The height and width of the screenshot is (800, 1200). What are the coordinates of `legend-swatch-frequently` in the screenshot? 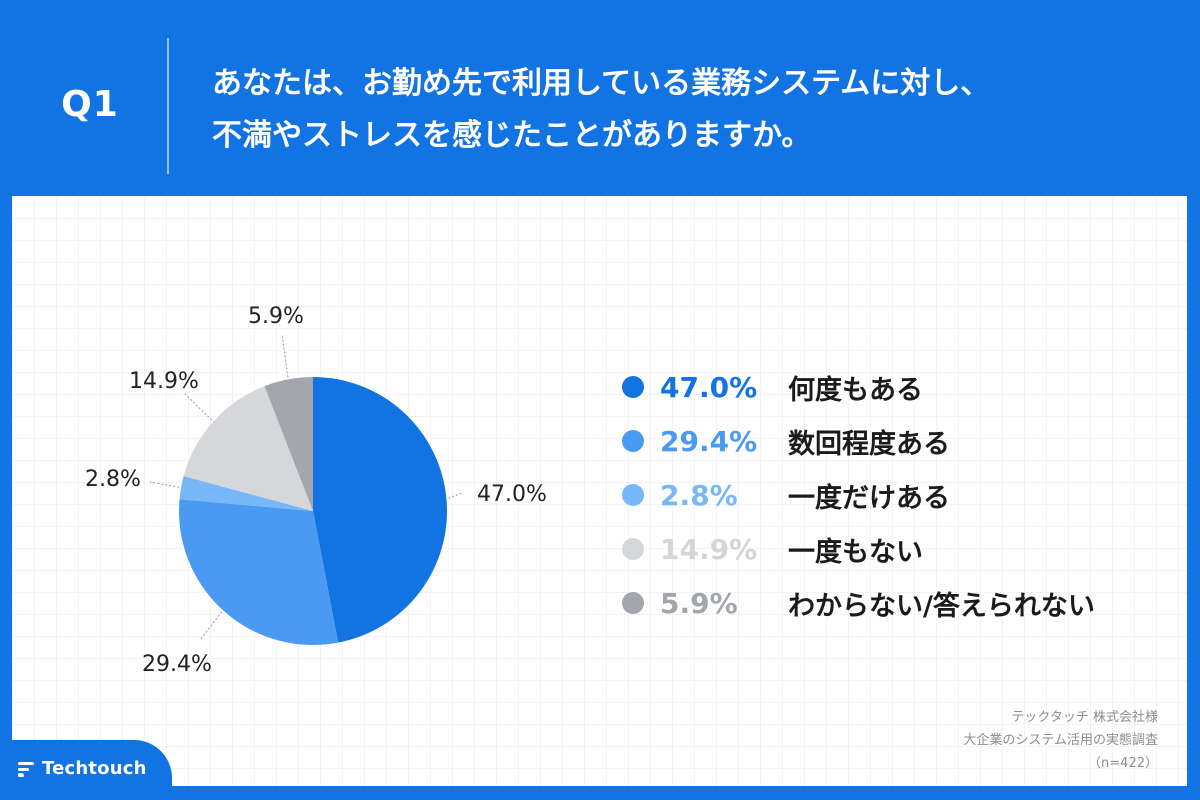 It's located at (633, 387).